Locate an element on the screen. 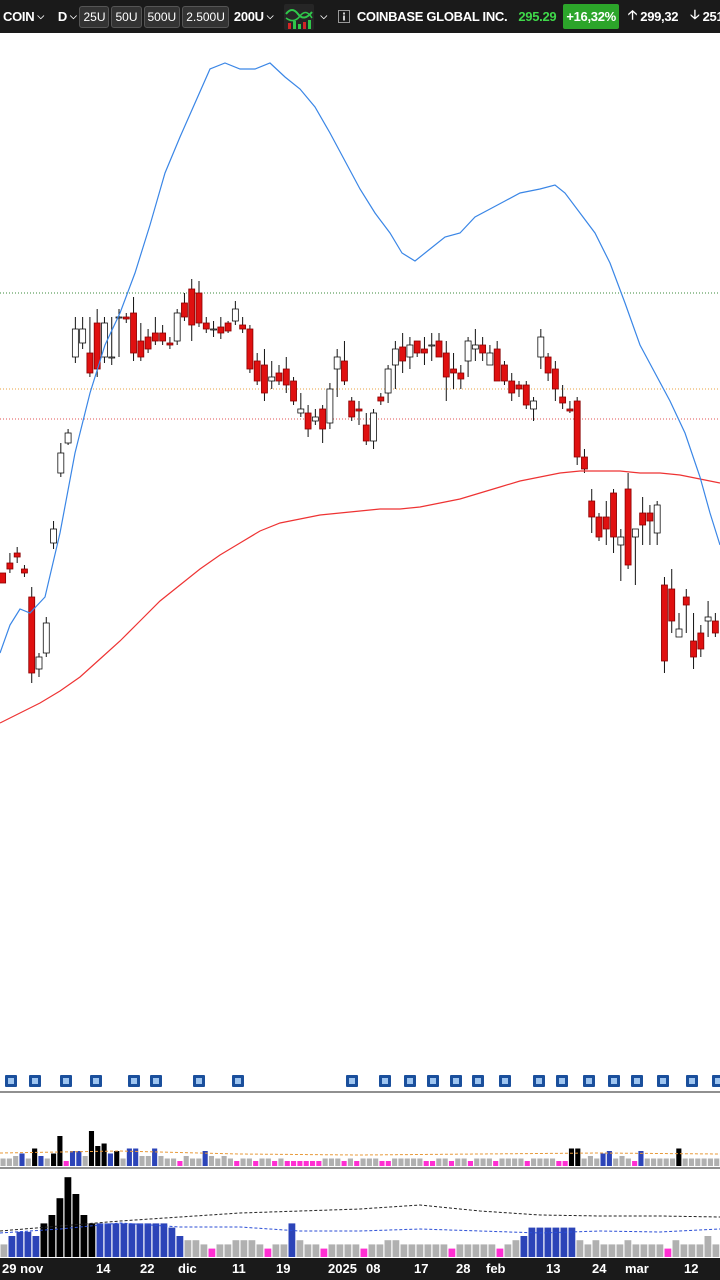 The width and height of the screenshot is (720, 1280). symbol-selector: COIN ⌵ is located at coordinates (23, 16).